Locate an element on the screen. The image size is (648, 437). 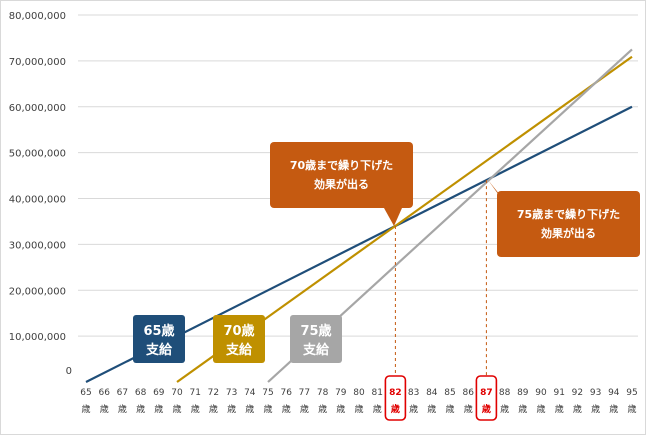
y-tick-label: 30,000,000 is located at coordinates (37, 245).